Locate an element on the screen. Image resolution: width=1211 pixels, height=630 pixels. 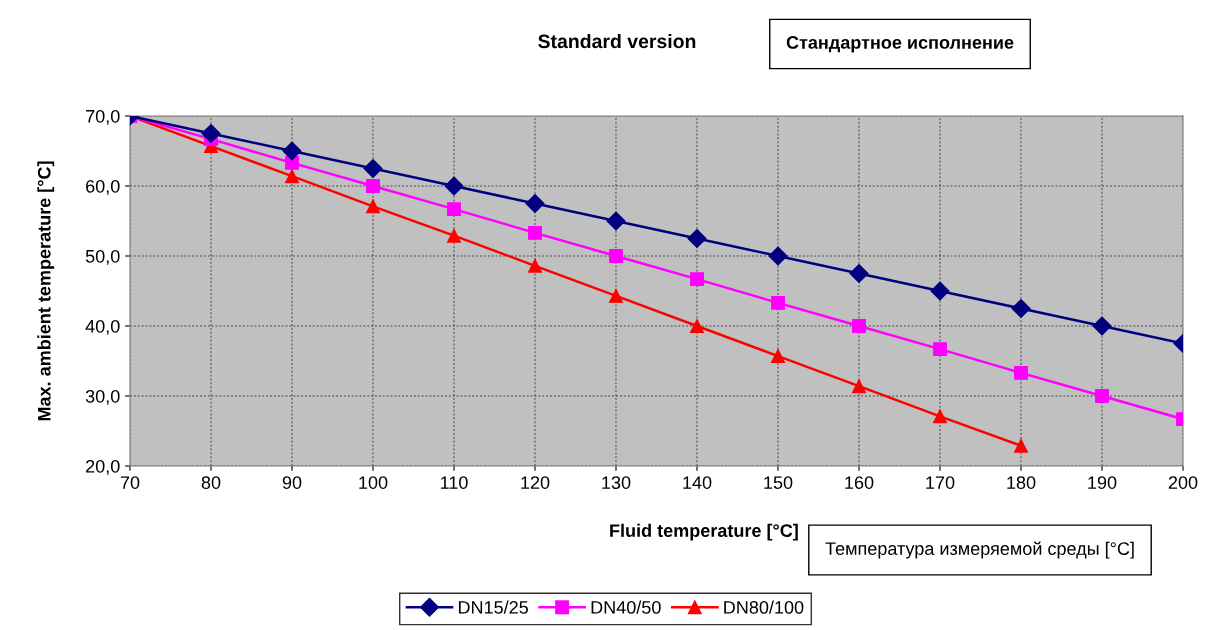
y-tick-label: 70,0 is located at coordinates (103, 117).